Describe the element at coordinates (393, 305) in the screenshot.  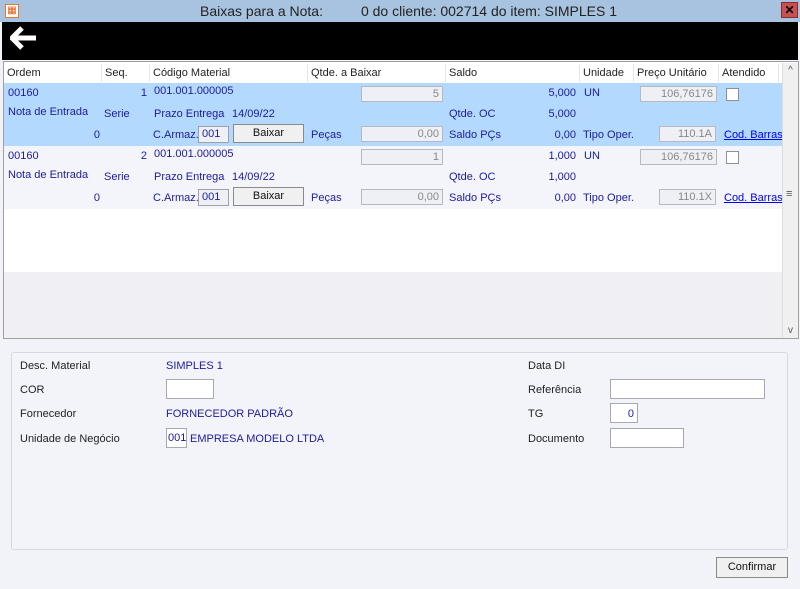
I see `grid-empty-area` at that location.